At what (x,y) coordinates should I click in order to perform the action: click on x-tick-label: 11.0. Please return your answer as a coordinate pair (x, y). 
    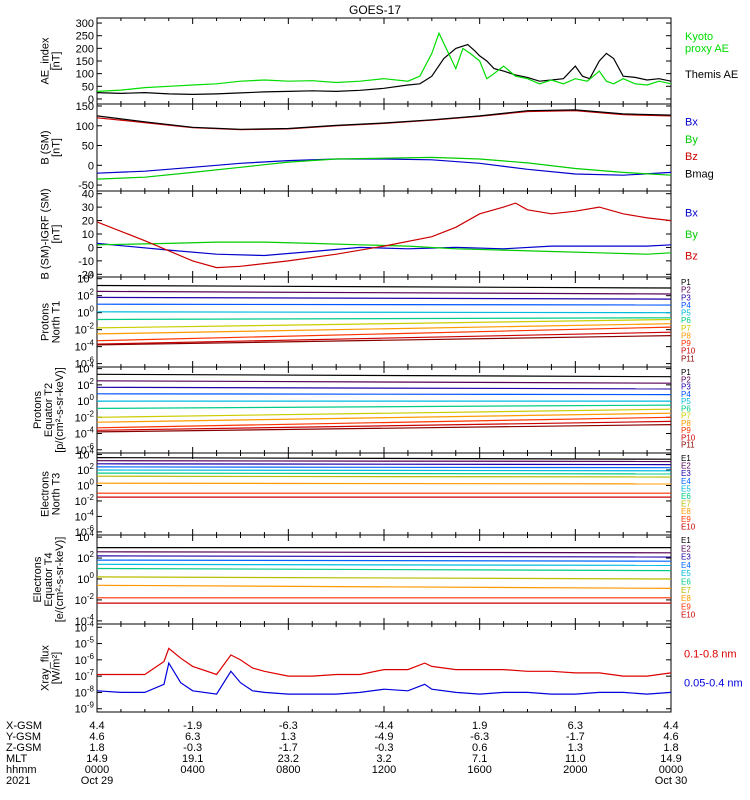
    Looking at the image, I should click on (575, 759).